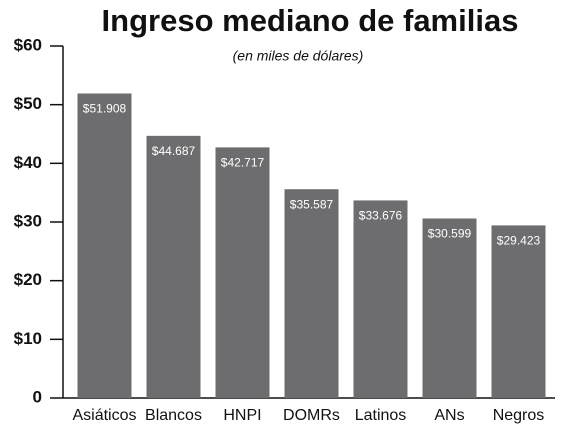 The height and width of the screenshot is (432, 561). What do you see at coordinates (28, 220) in the screenshot?
I see `y-tick-label: $30` at bounding box center [28, 220].